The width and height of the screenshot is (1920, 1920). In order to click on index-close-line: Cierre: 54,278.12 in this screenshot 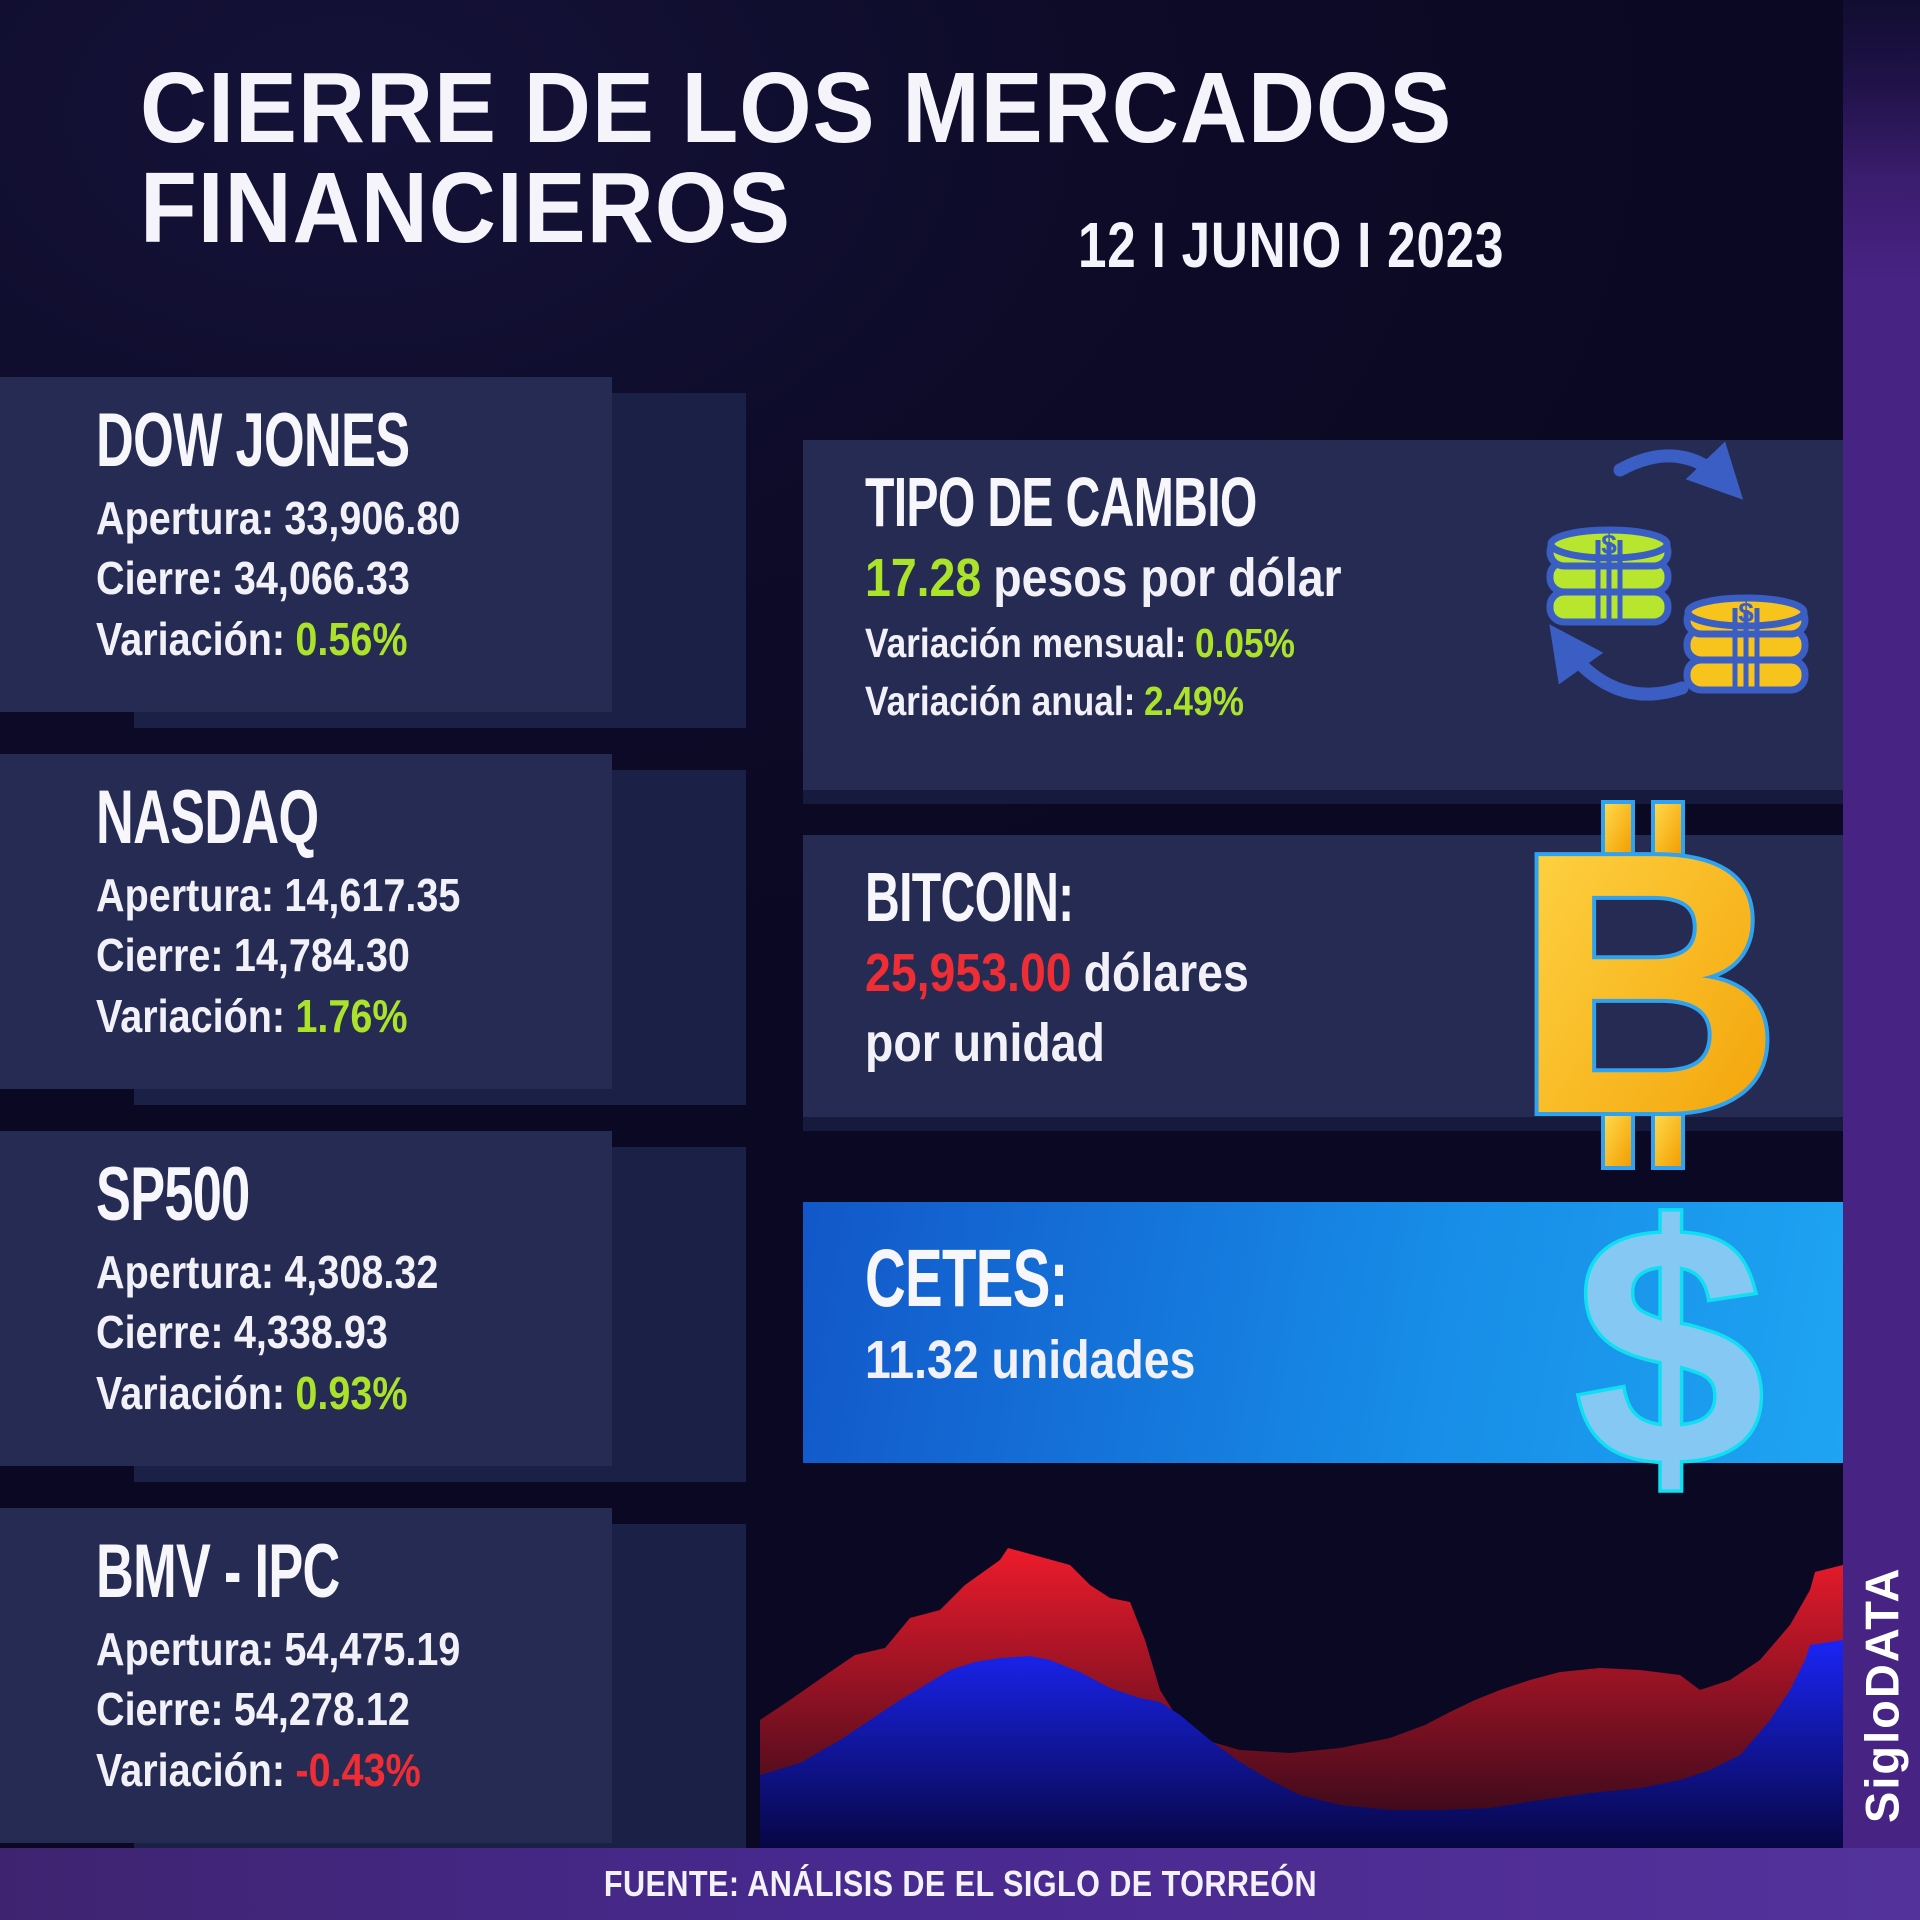, I will do `click(402, 1710)`.